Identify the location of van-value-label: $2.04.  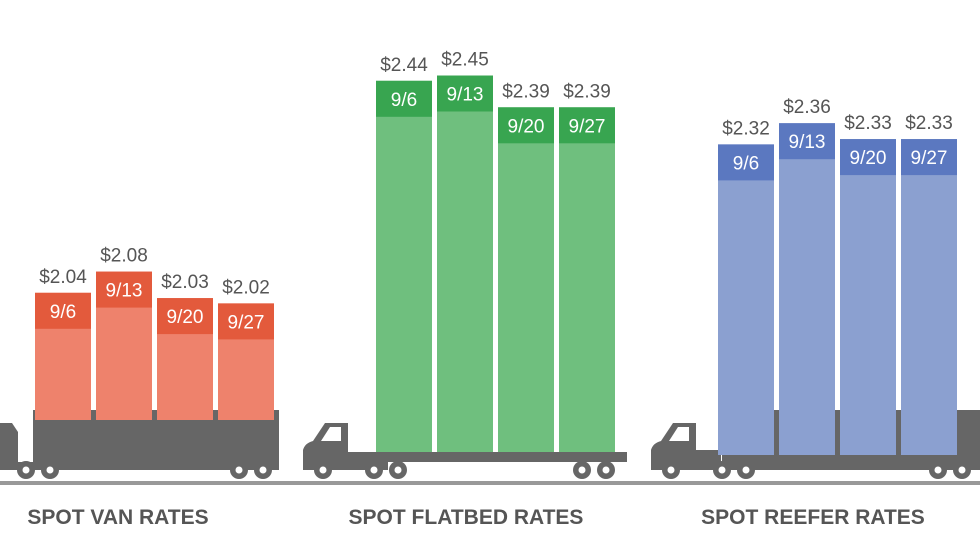
(63, 277).